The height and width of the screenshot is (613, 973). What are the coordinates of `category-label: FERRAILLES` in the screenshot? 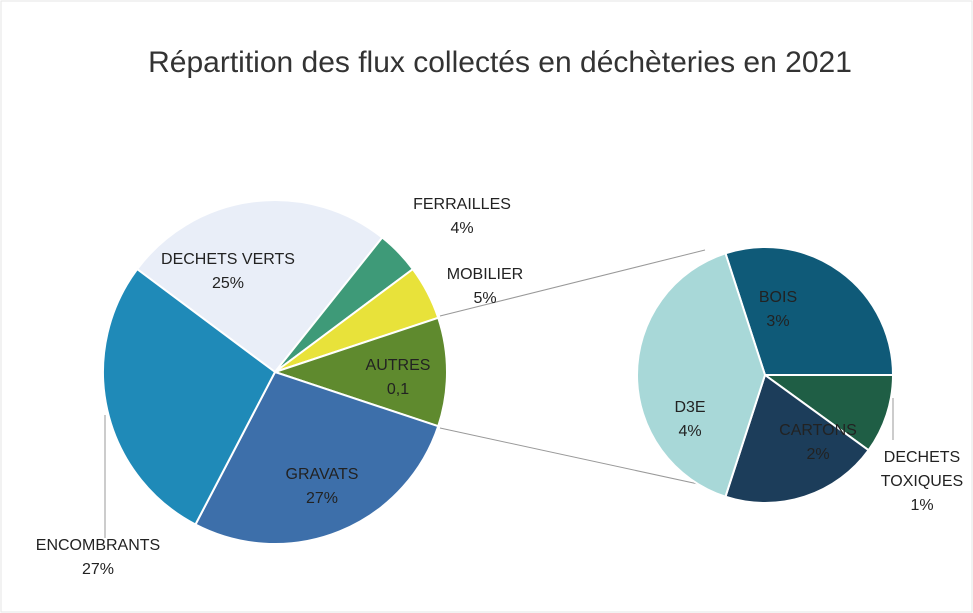 It's located at (462, 204).